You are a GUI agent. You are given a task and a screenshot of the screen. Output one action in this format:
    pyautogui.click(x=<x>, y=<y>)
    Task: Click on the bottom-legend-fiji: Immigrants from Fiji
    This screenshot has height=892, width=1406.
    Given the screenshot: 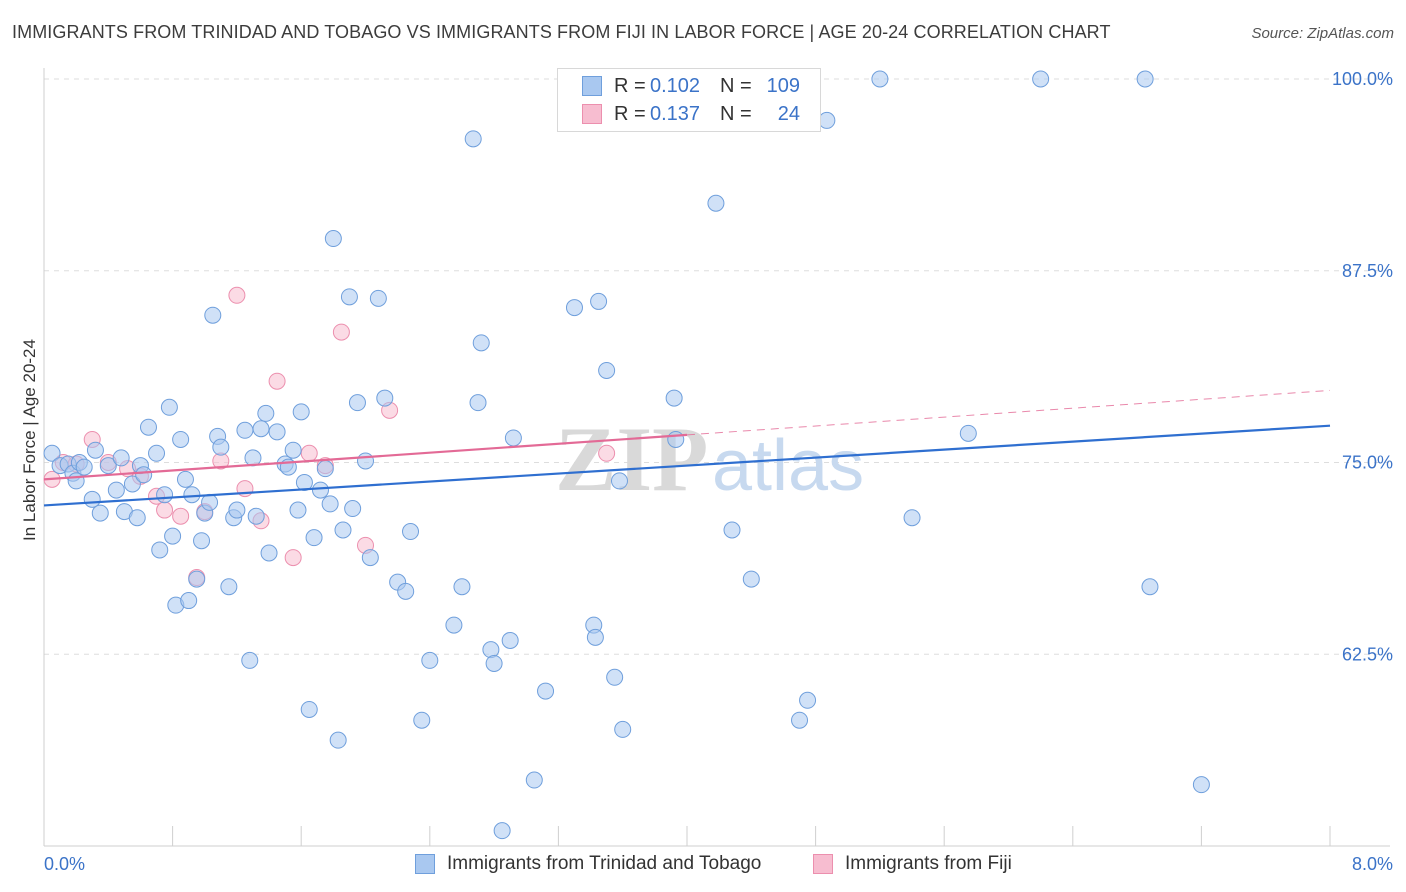 What is the action you would take?
    pyautogui.click(x=912, y=864)
    